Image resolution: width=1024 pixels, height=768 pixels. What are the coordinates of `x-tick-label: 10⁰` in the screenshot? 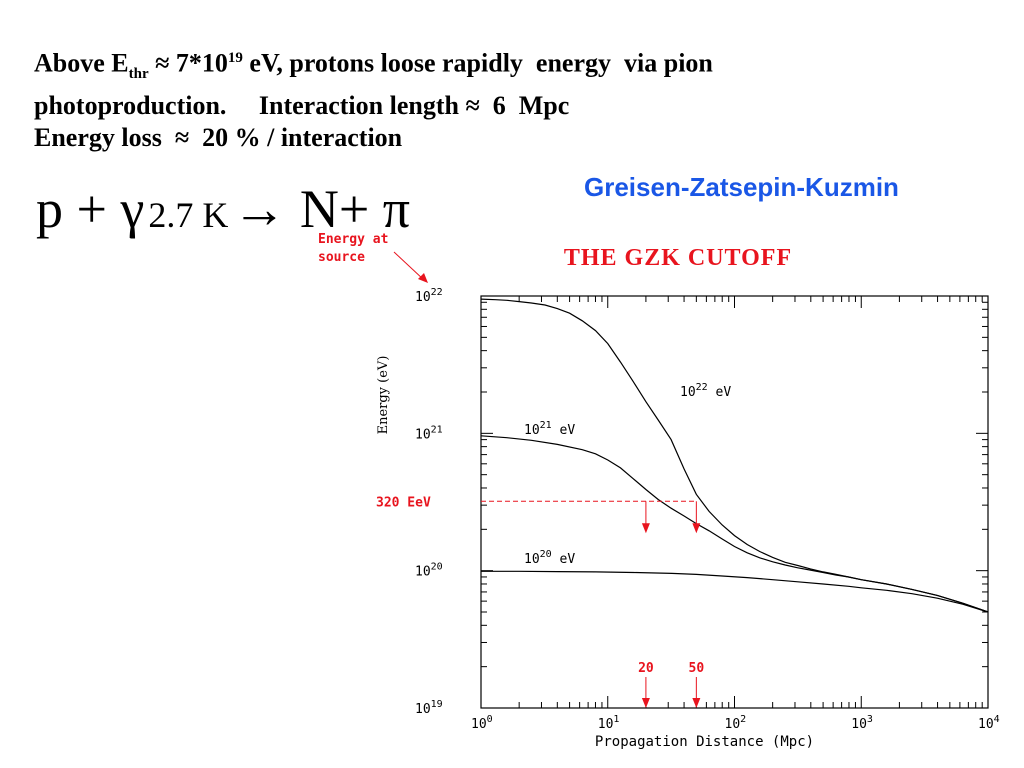 It's located at (482, 723).